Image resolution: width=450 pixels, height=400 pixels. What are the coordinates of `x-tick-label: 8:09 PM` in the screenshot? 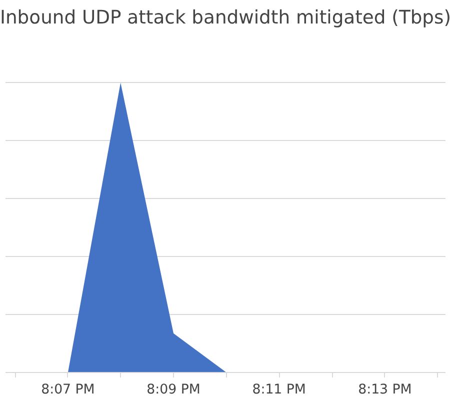 It's located at (173, 390).